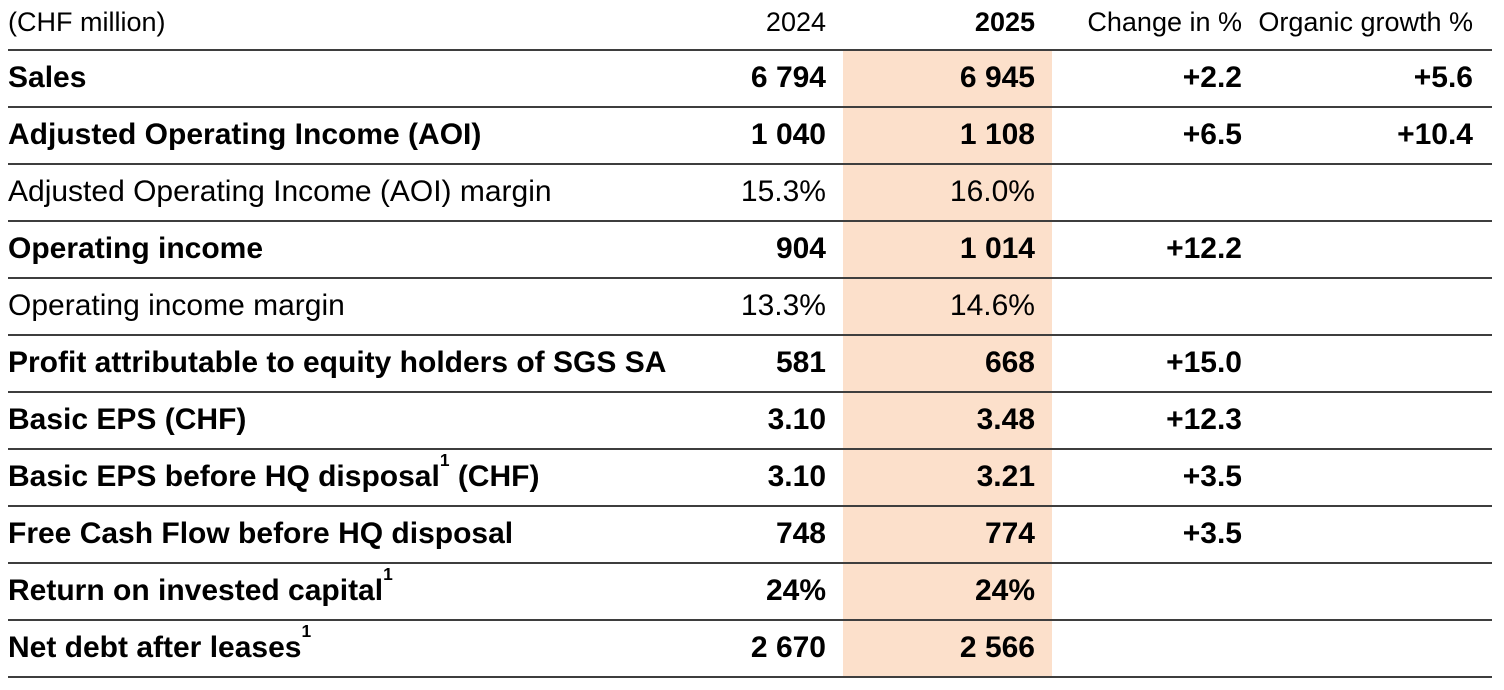 The height and width of the screenshot is (690, 1504). I want to click on row-label-text: Basic EPS before HQ disposal, so click(224, 476).